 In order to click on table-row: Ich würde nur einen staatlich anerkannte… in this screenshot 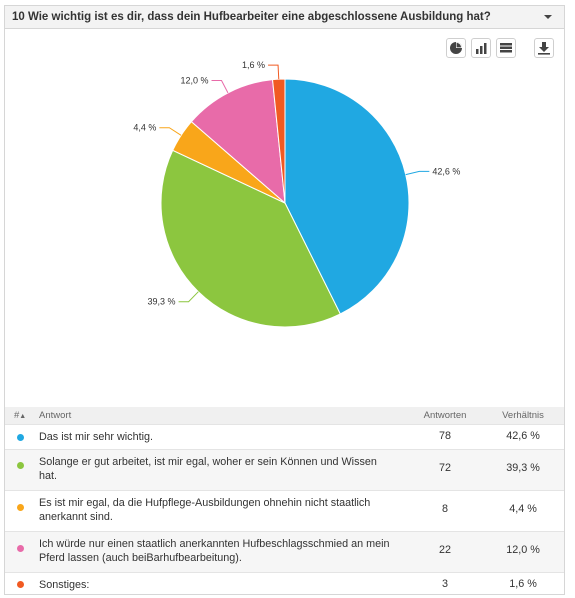, I will do `click(284, 551)`.